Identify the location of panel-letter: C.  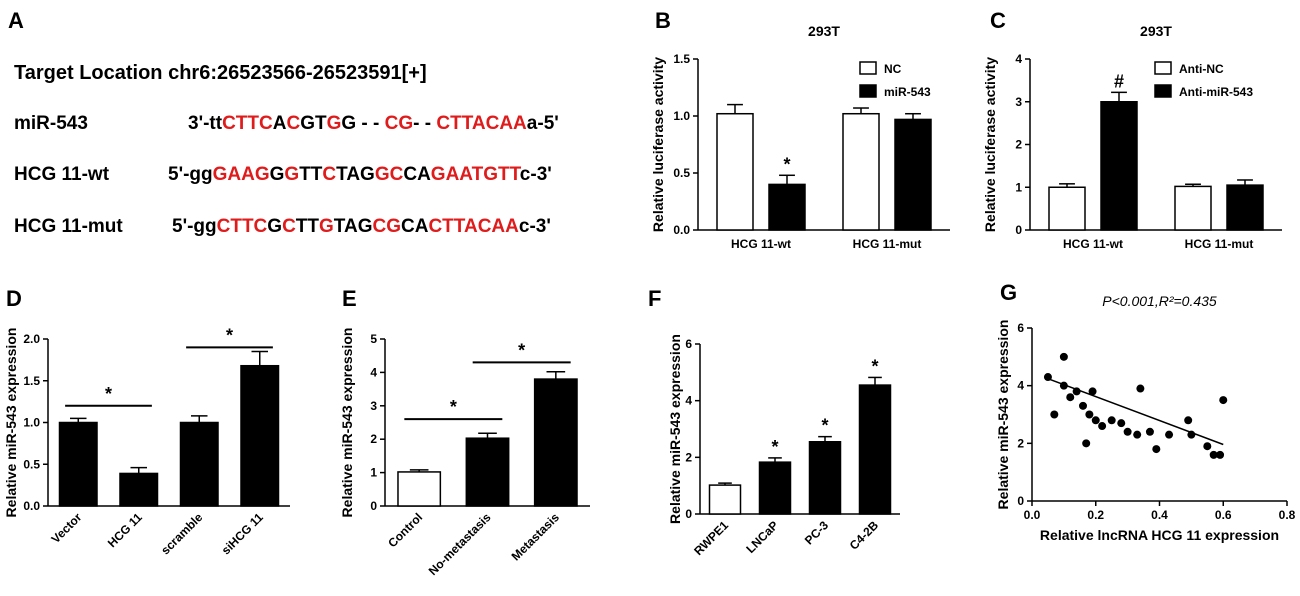
(998, 20).